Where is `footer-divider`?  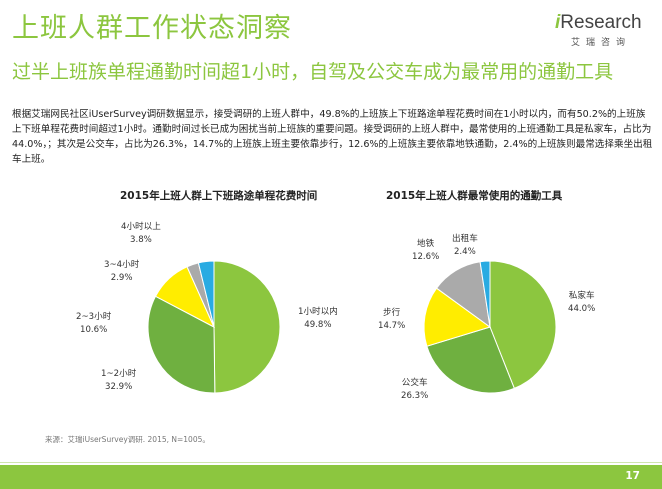 footer-divider is located at coordinates (331, 462).